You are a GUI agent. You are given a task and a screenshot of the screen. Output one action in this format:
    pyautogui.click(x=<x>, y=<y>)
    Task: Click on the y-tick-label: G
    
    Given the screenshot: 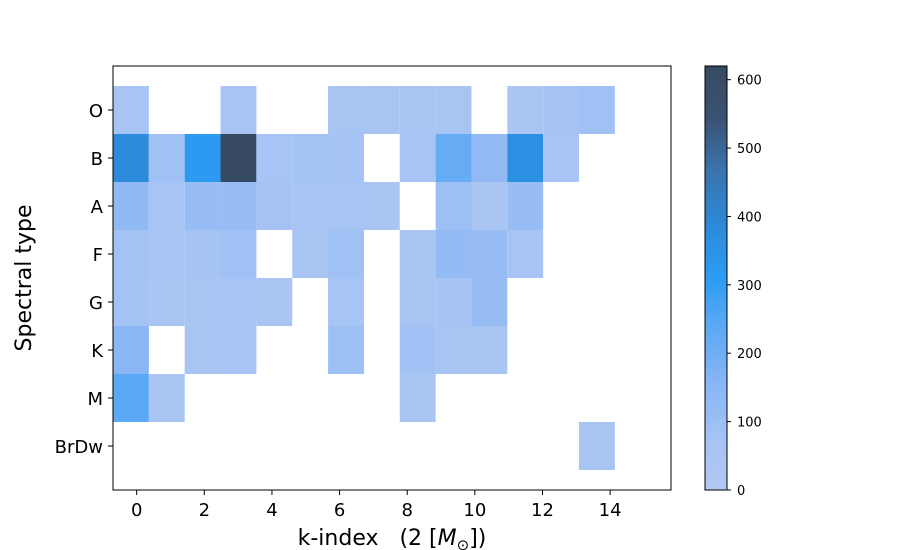 What is the action you would take?
    pyautogui.click(x=96, y=303)
    